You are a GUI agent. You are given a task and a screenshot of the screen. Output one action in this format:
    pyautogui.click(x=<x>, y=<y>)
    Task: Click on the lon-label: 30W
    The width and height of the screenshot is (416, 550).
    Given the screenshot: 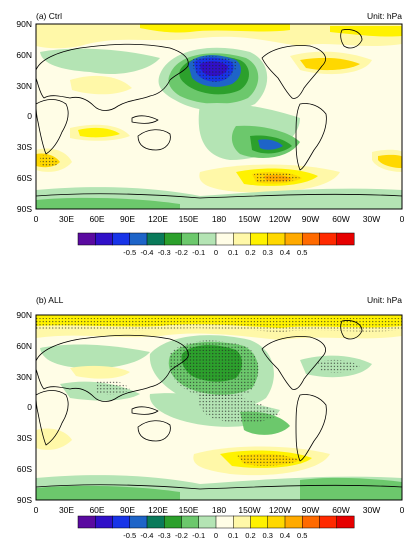 What is the action you would take?
    pyautogui.click(x=371, y=219)
    